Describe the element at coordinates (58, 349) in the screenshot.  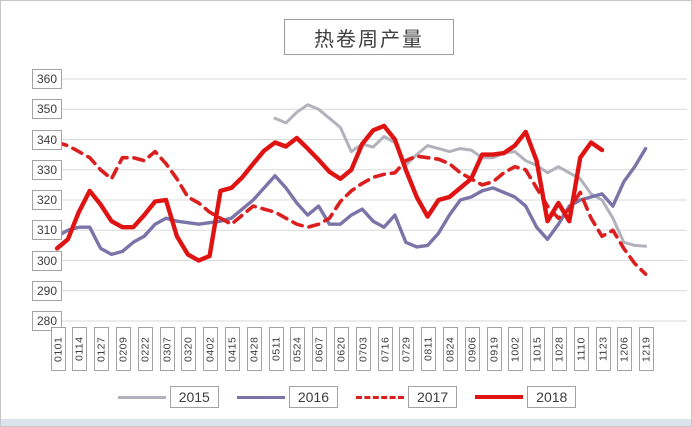
I see `x-tick-label-0101: 0101` at that location.